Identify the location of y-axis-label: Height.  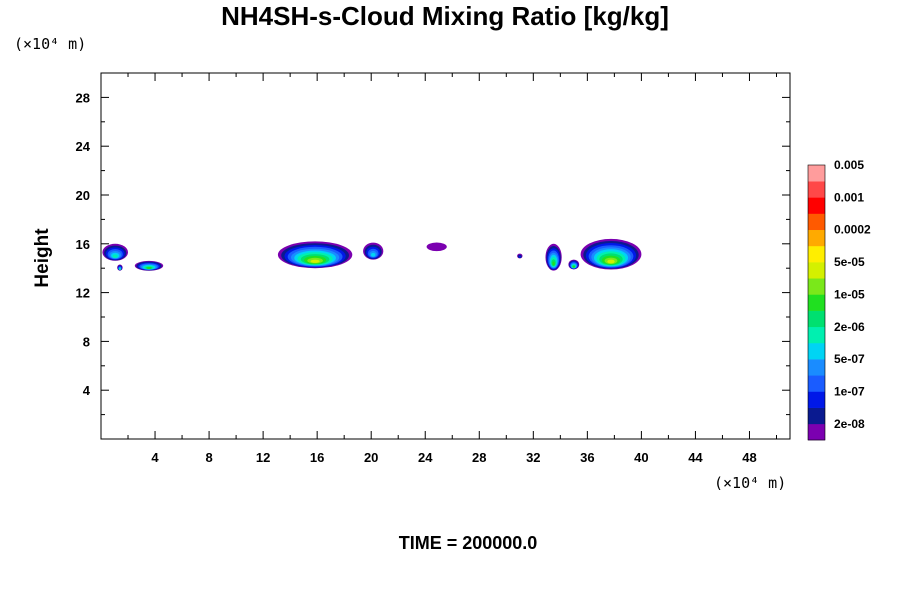
(42, 258).